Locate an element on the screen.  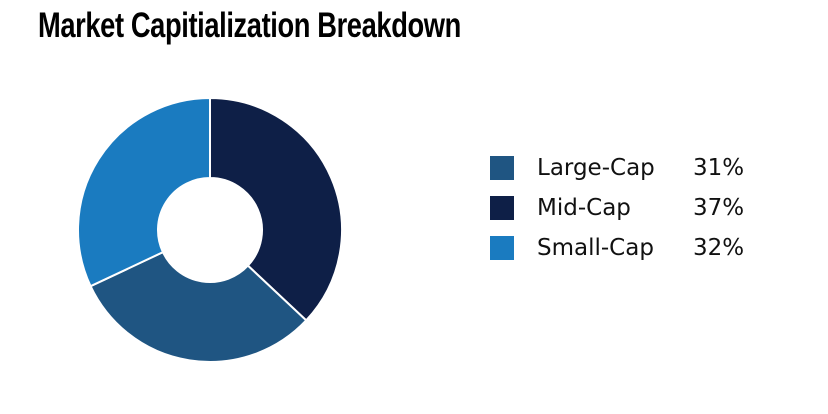
legend-value: 37% is located at coordinates (719, 208).